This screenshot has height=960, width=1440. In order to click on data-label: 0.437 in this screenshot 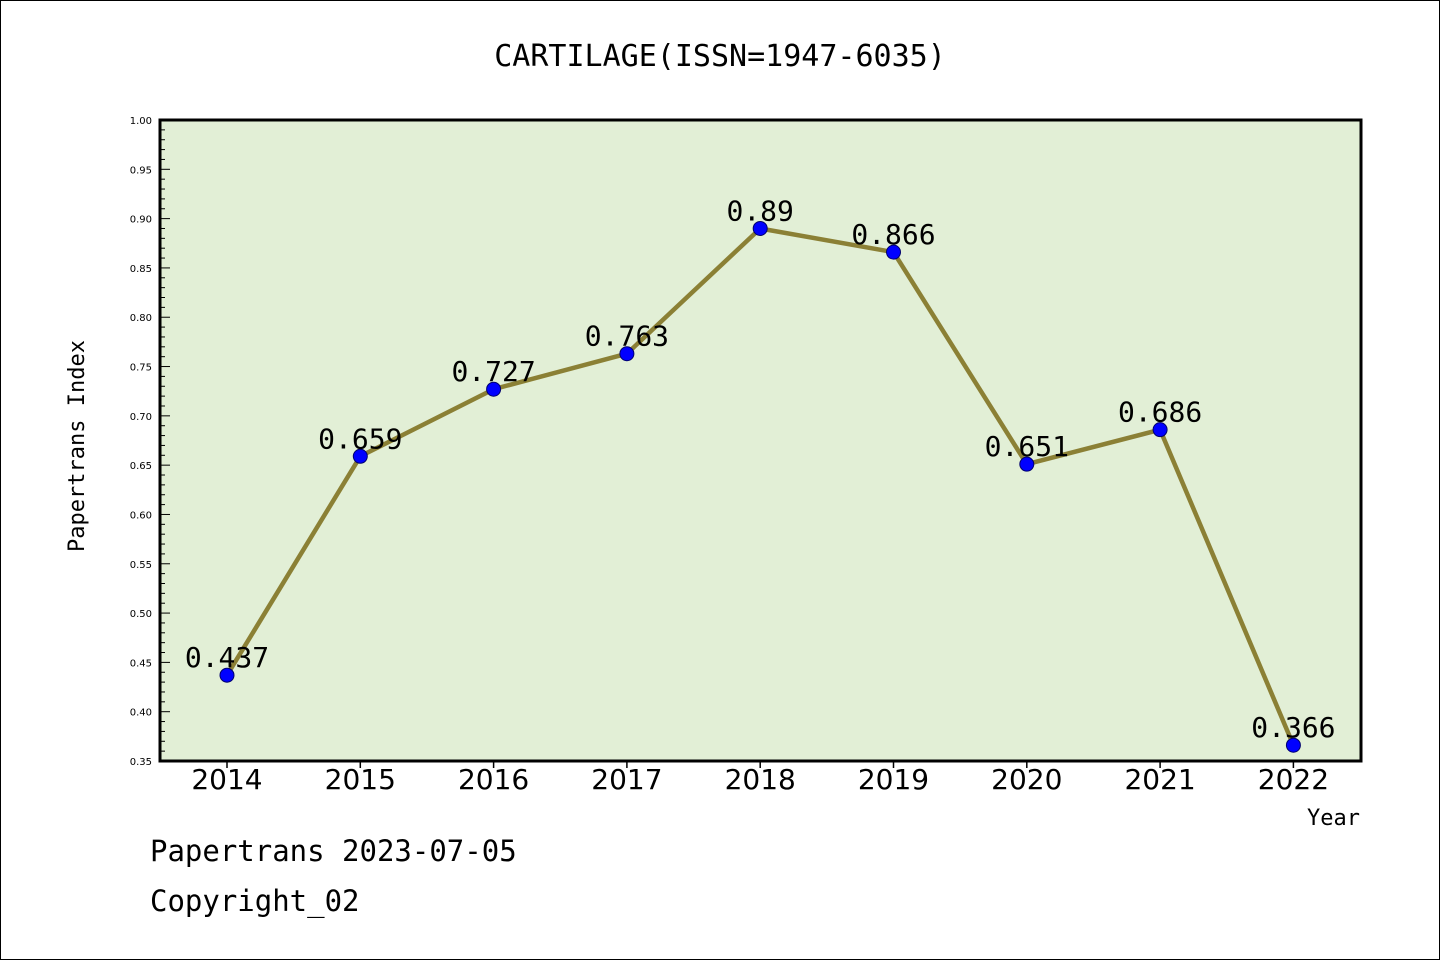, I will do `click(227, 657)`.